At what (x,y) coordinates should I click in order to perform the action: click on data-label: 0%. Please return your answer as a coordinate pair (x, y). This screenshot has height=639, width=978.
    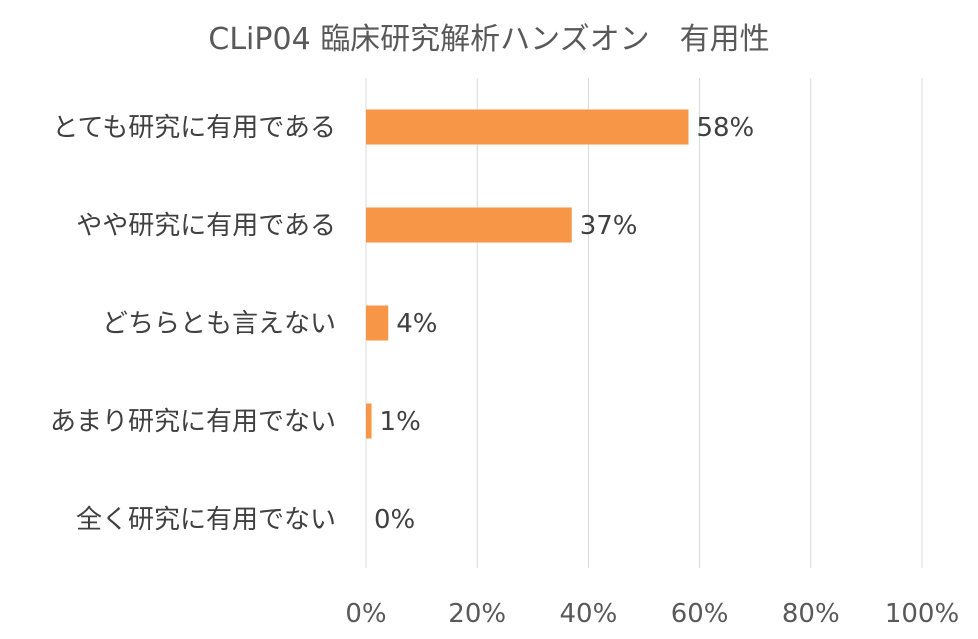
    Looking at the image, I should click on (394, 520).